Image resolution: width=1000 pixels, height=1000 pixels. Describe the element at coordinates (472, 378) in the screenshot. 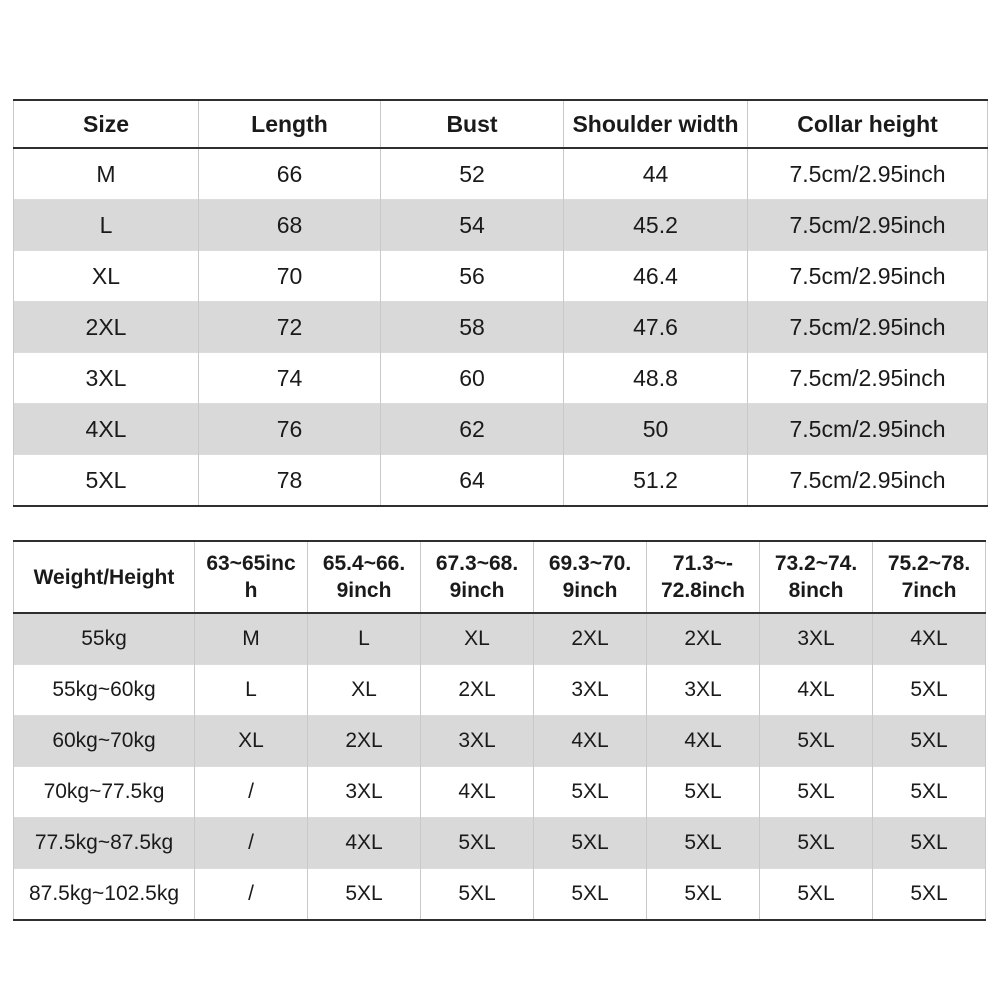

I see `table-cell: 60` at that location.